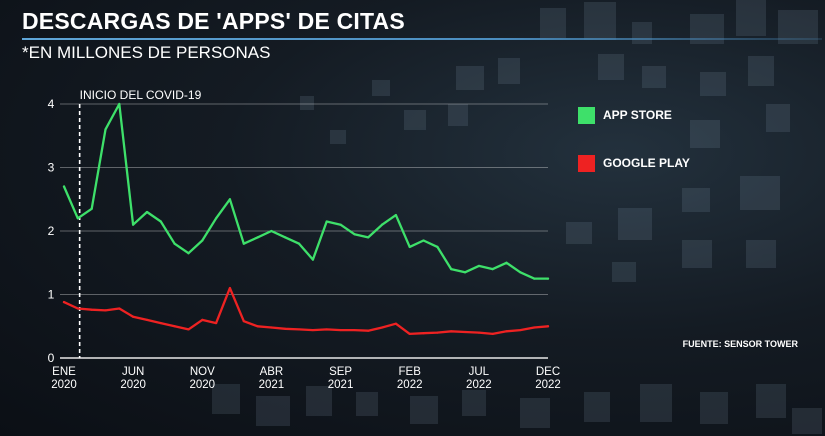 Image resolution: width=825 pixels, height=436 pixels. I want to click on x-tick-month: ABR, so click(272, 372).